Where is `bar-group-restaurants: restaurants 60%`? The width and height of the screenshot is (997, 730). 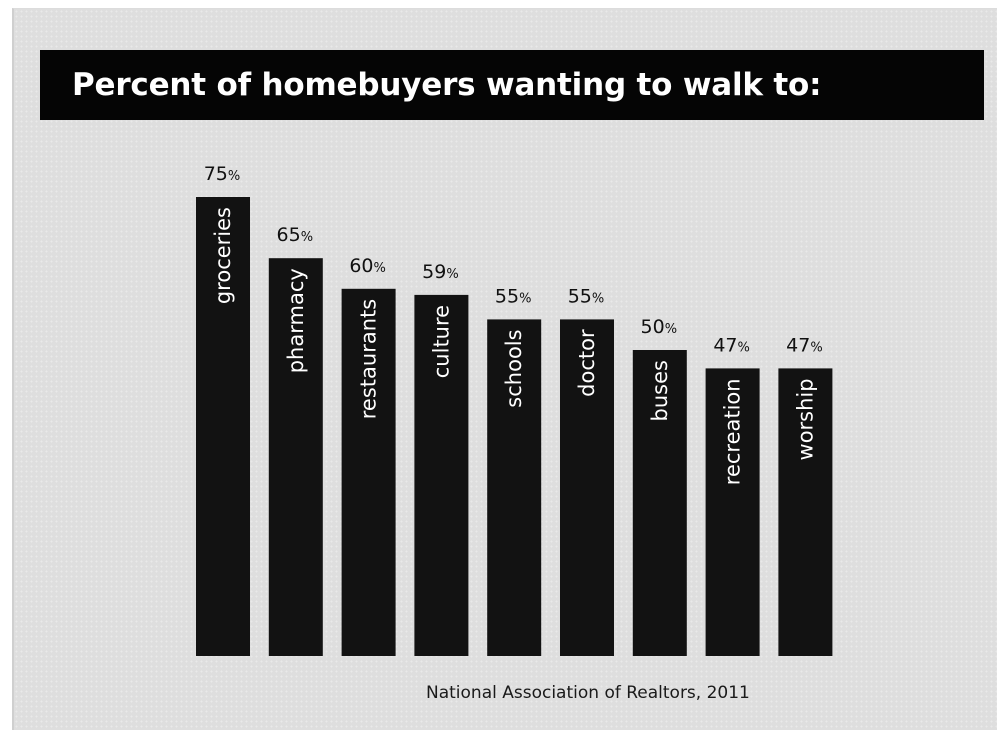 bar-group-restaurants: restaurants 60% is located at coordinates (368, 455).